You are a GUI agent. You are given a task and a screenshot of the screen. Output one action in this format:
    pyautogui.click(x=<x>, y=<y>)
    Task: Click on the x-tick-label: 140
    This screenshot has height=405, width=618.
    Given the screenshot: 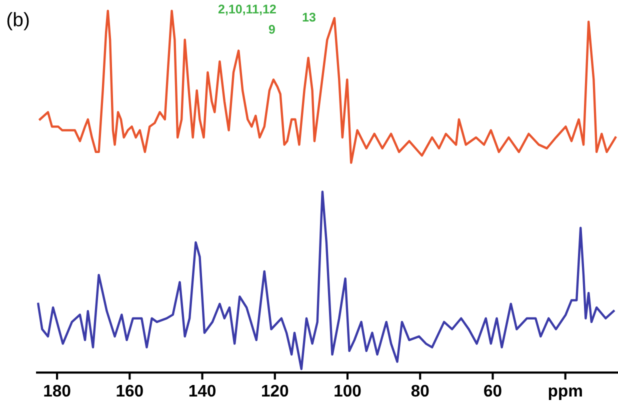 What is the action you would take?
    pyautogui.click(x=202, y=390)
    